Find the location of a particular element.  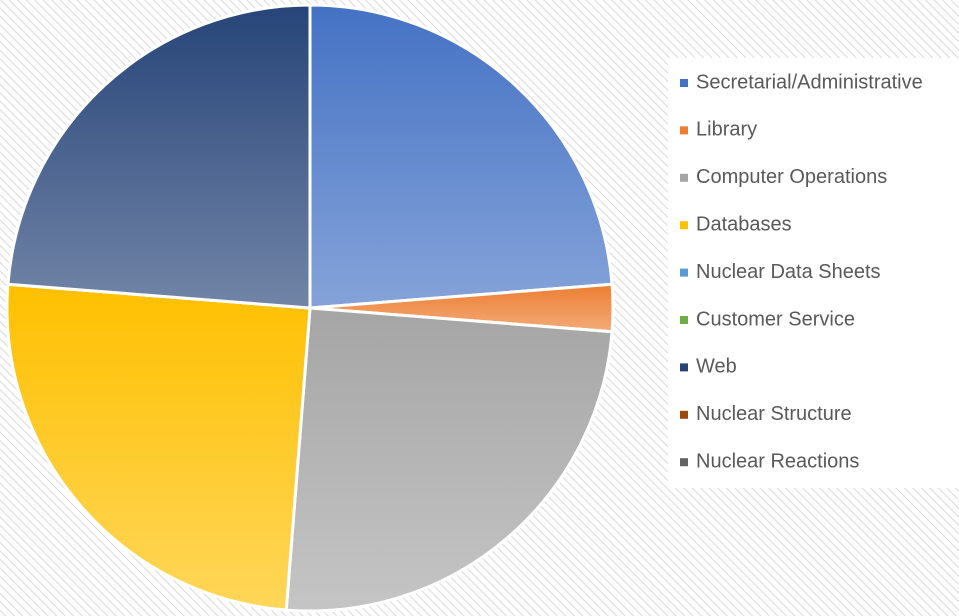

legend-label: Nuclear Structure is located at coordinates (774, 414).